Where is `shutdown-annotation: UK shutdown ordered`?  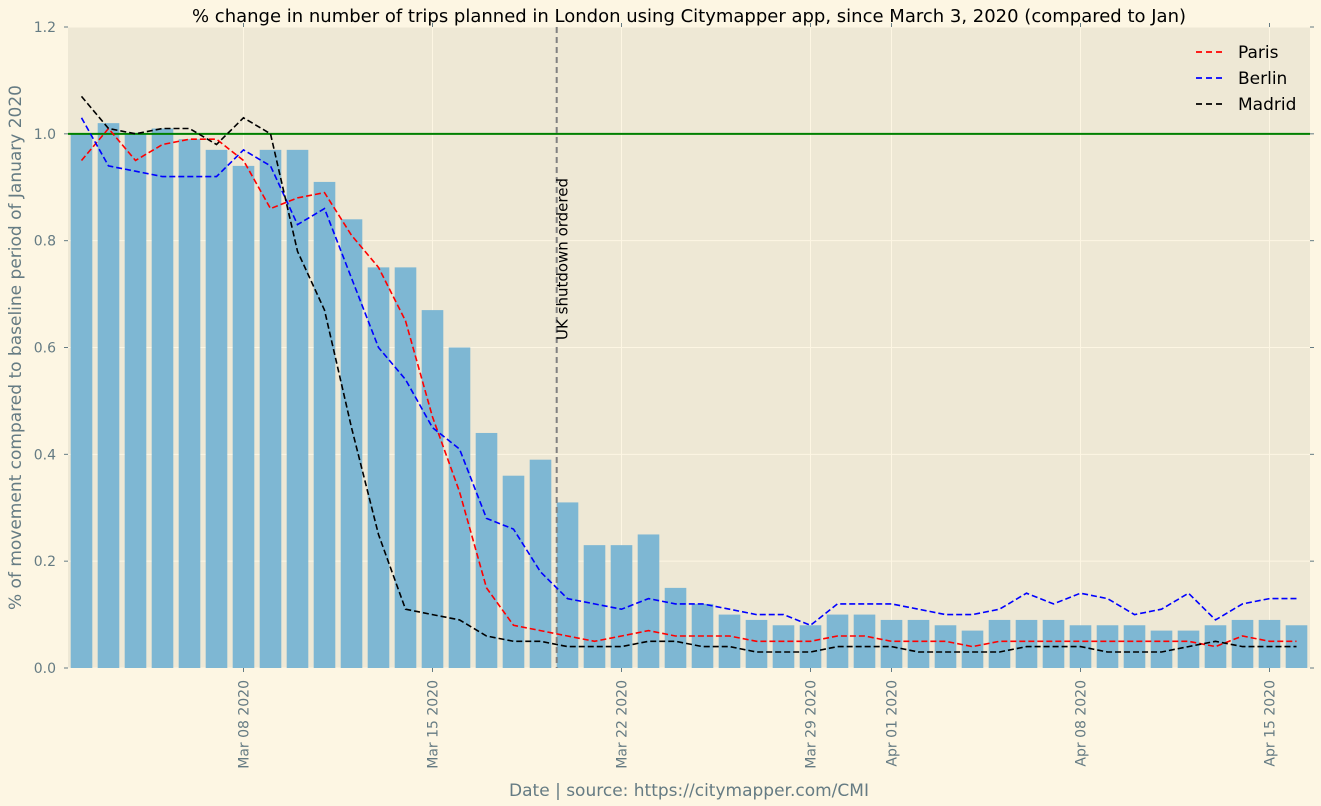
shutdown-annotation: UK shutdown ordered is located at coordinates (563, 259).